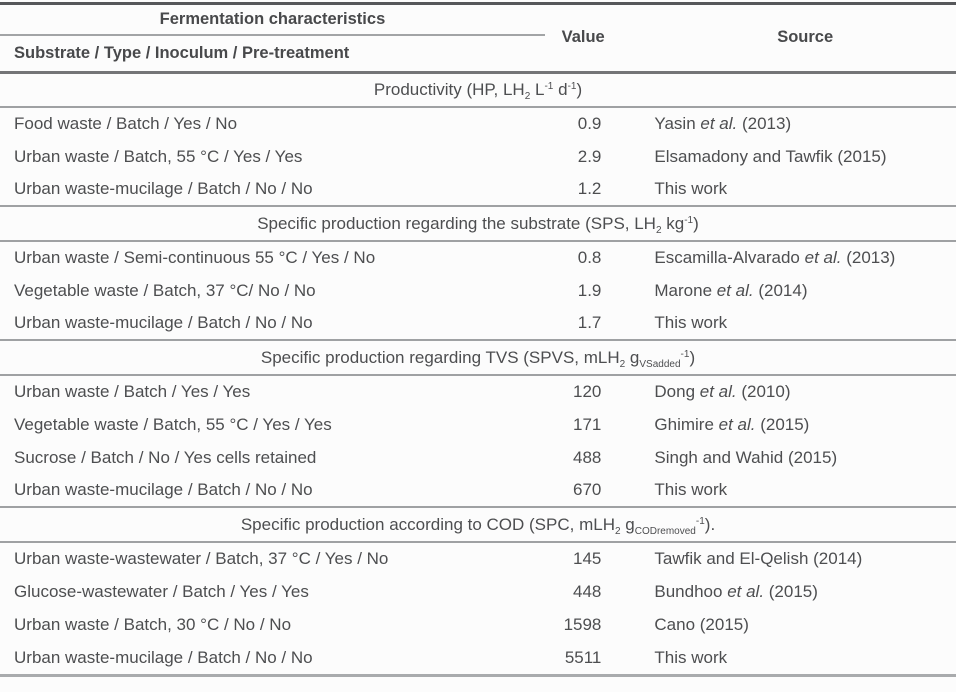  What do you see at coordinates (126, 123) in the screenshot?
I see `substrate-cell: Food waste / Batch / Yes / No` at bounding box center [126, 123].